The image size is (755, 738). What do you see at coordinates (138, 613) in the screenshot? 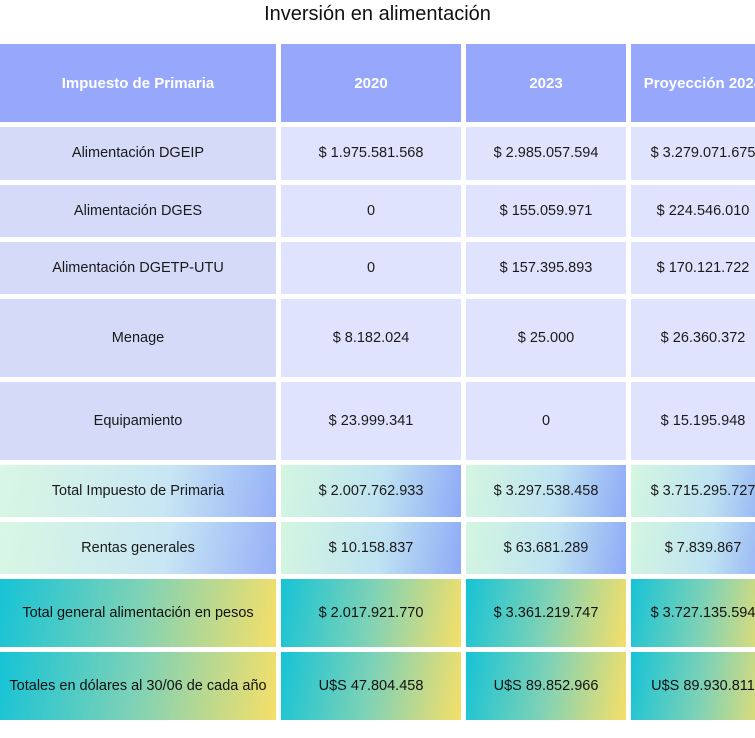
I see `row-label: Total general alimentación en pesos` at bounding box center [138, 613].